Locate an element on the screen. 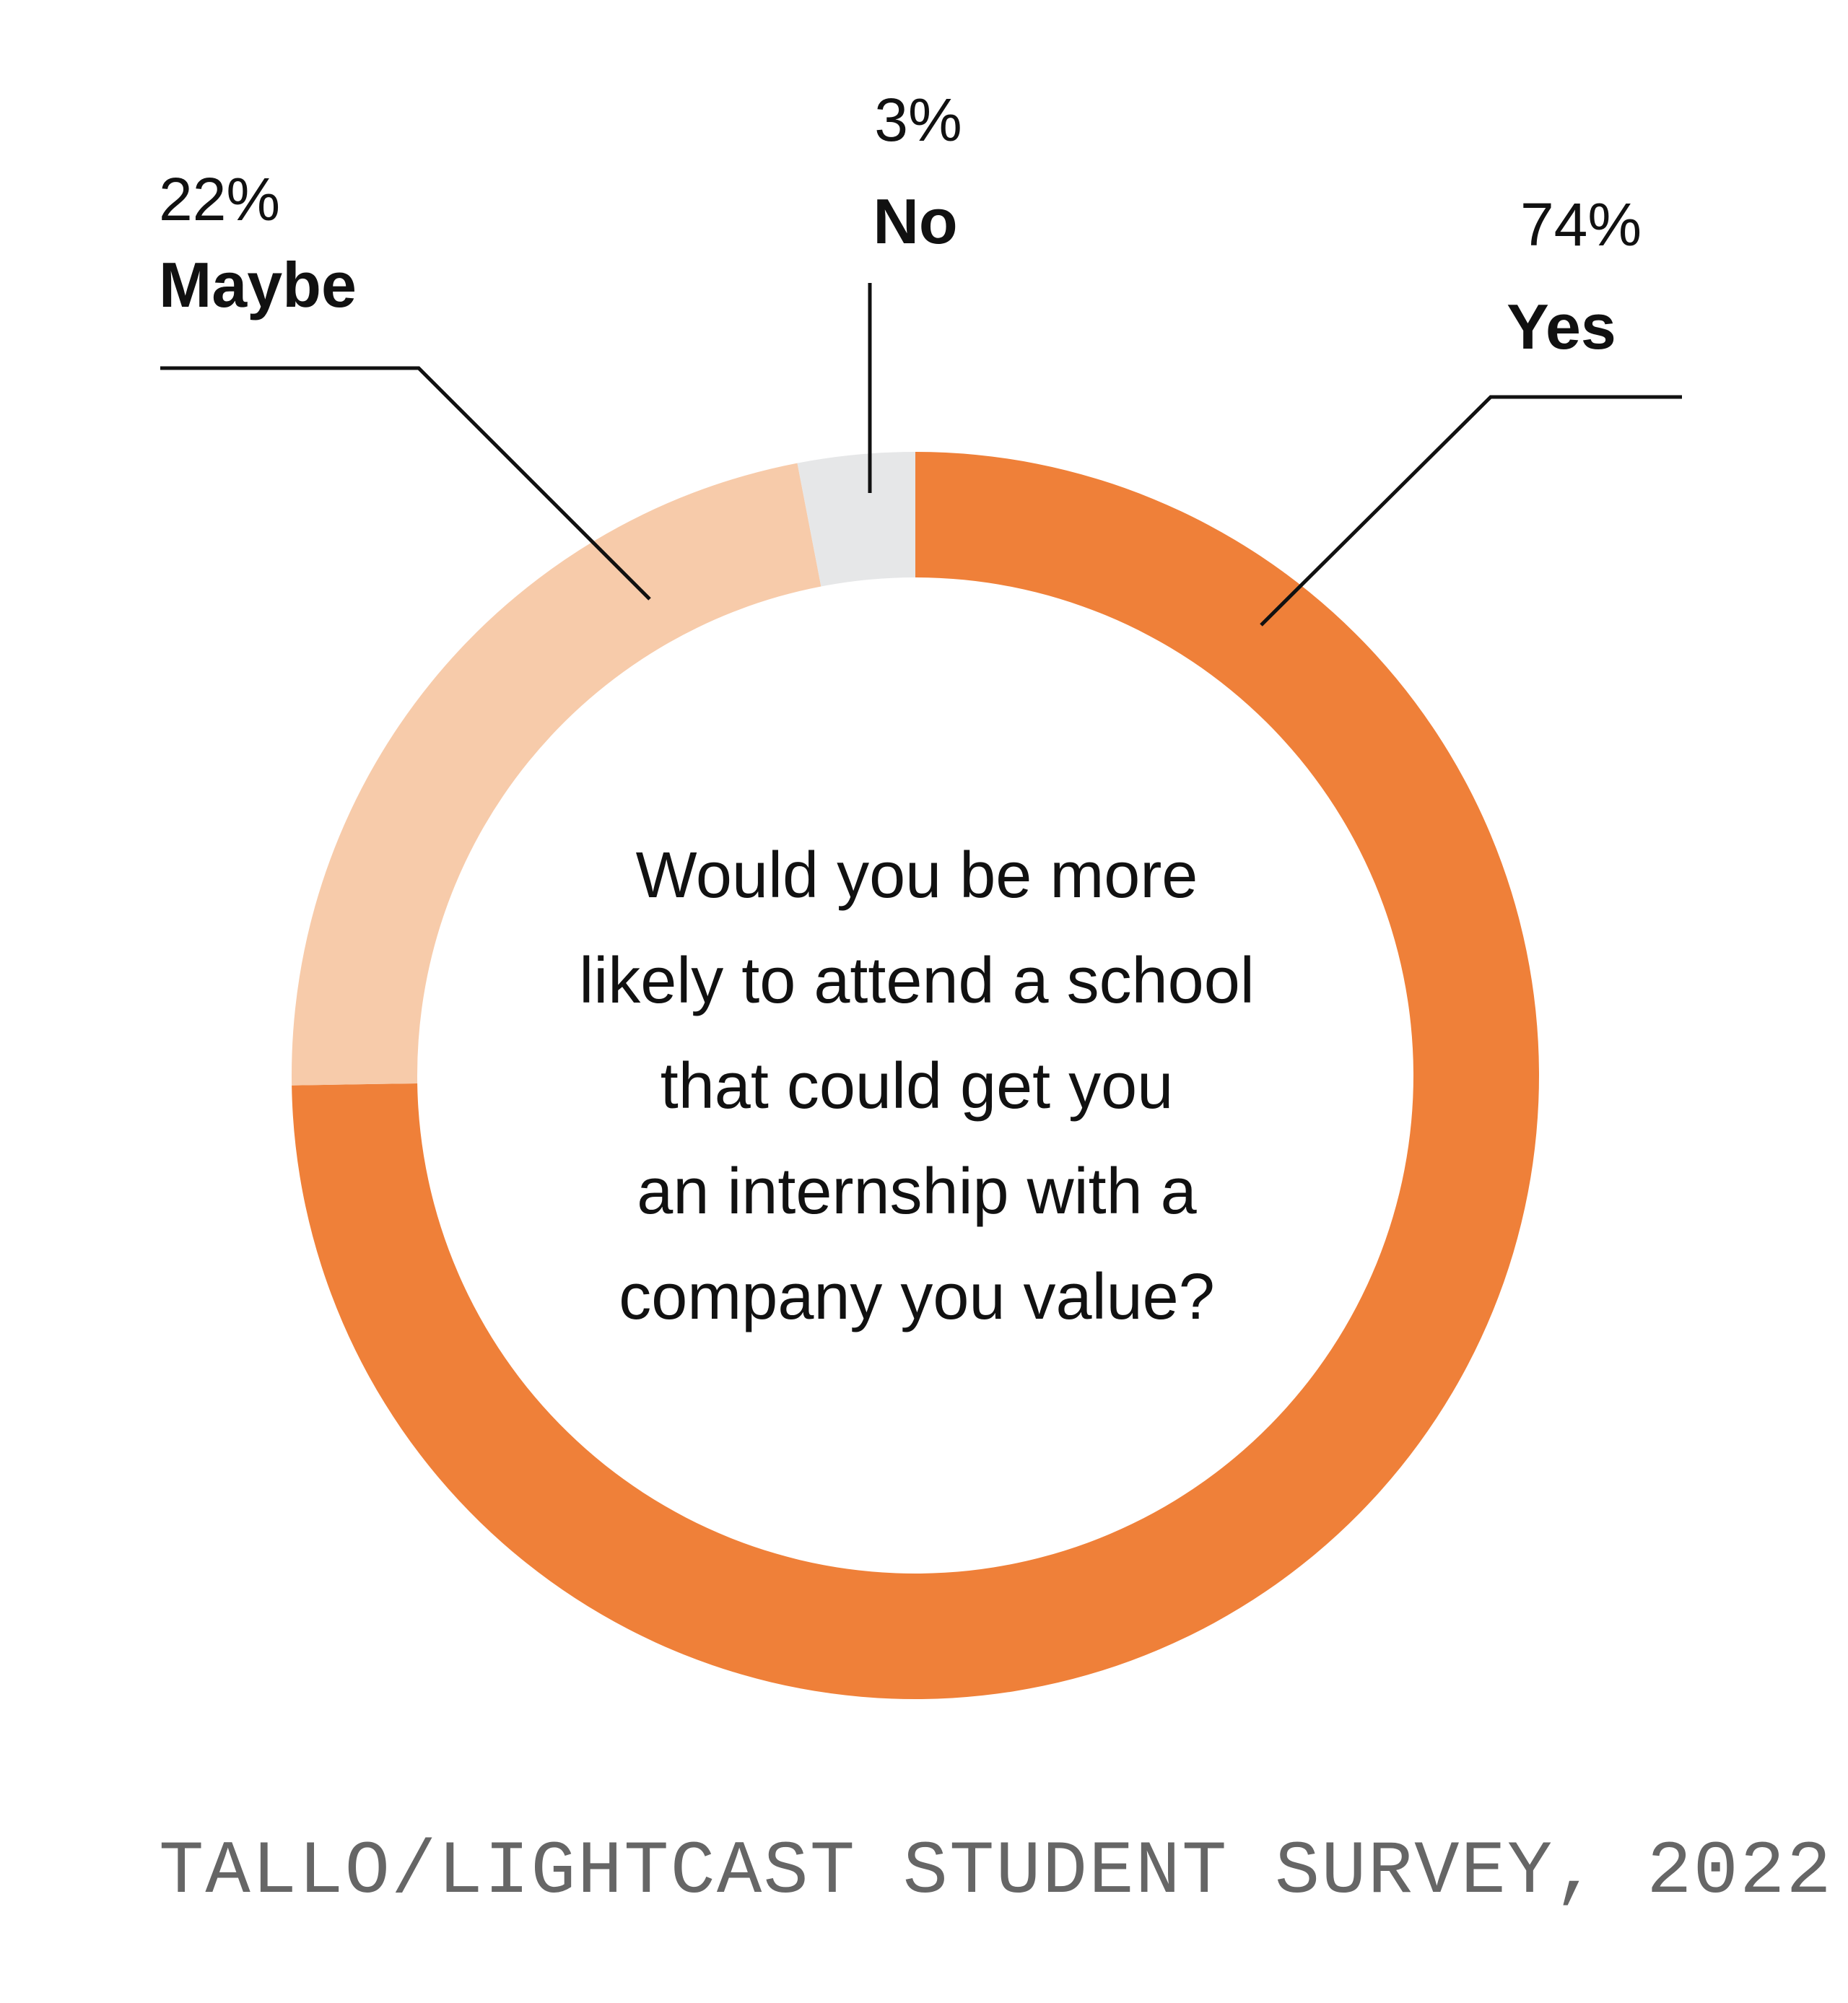 Image resolution: width=1848 pixels, height=2003 pixels. question-line: Would you be more is located at coordinates (916, 875).